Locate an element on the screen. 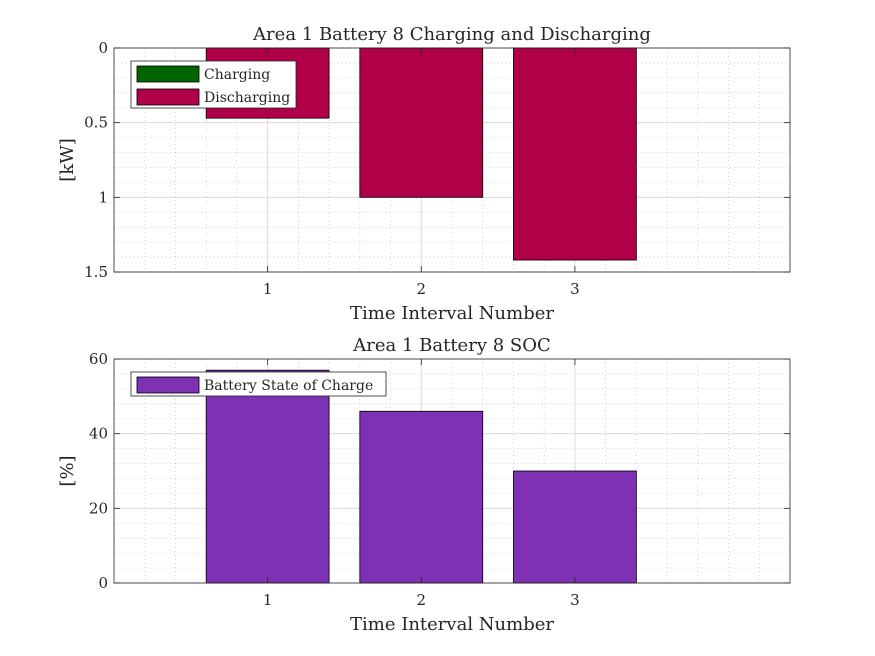 Image resolution: width=875 pixels, height=656 pixels. legend-label: Battery State of Charge is located at coordinates (288, 386).